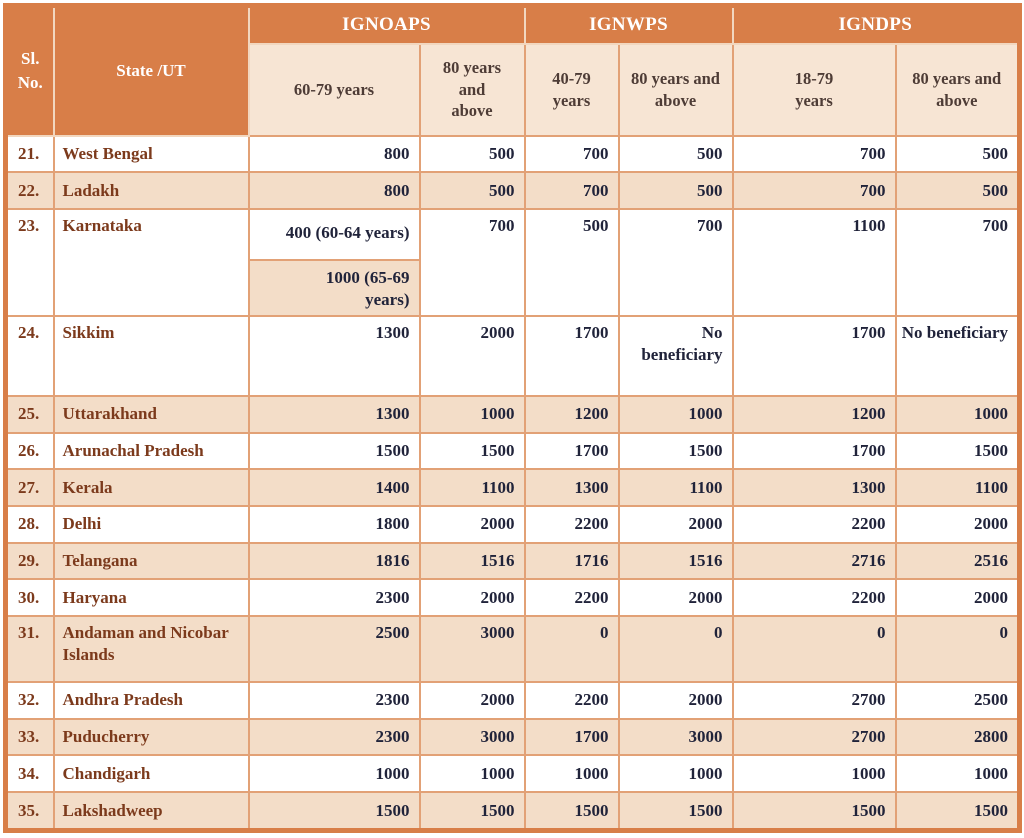 The width and height of the screenshot is (1024, 838). I want to click on header-sl-no-line2: No., so click(30, 83).